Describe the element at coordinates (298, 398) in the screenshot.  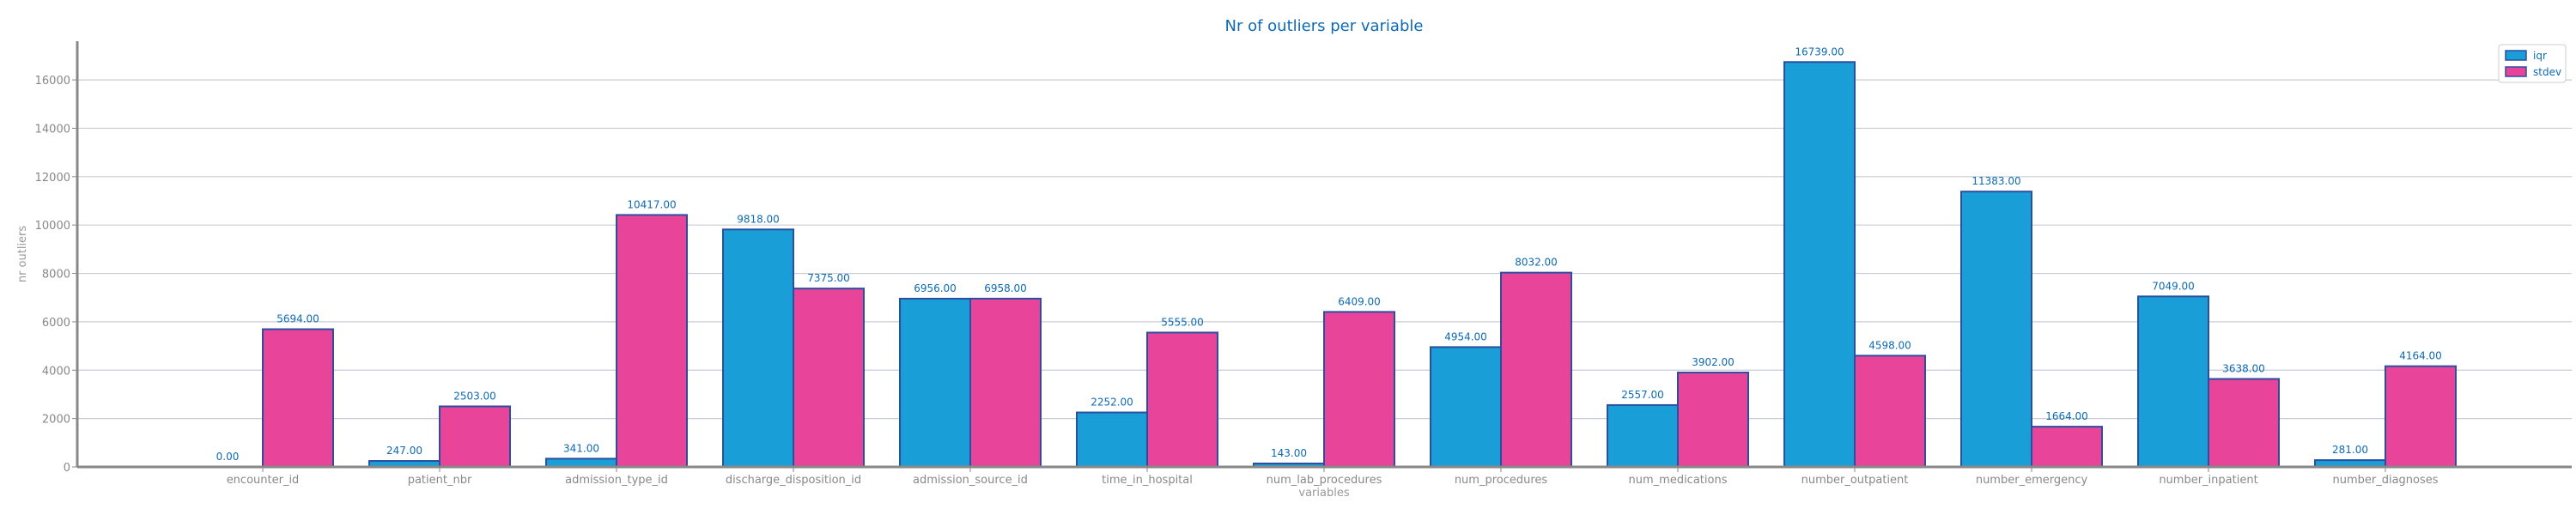
I see `bar-stdev-encounter_id` at that location.